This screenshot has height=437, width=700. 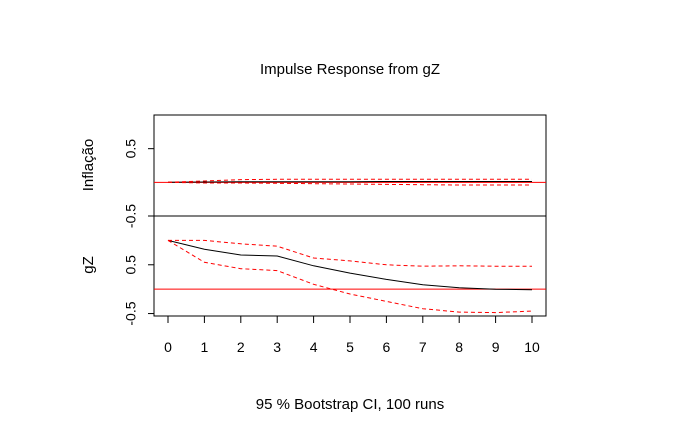 I want to click on panel-1-y-tick-label: 0.5, so click(x=131, y=149).